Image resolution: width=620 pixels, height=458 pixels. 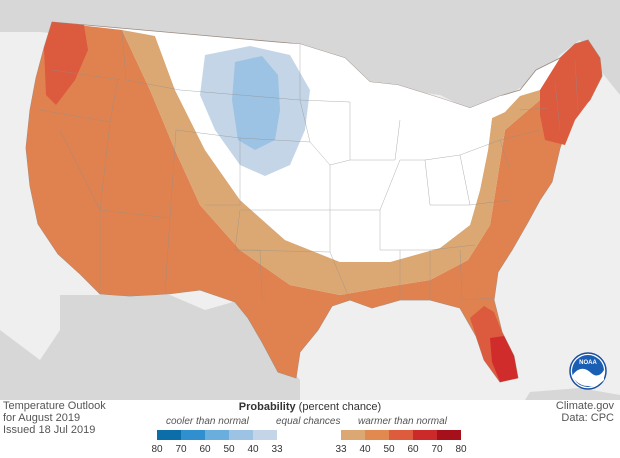 What do you see at coordinates (588, 363) in the screenshot?
I see `noaa-logo-text: NOAA` at bounding box center [588, 363].